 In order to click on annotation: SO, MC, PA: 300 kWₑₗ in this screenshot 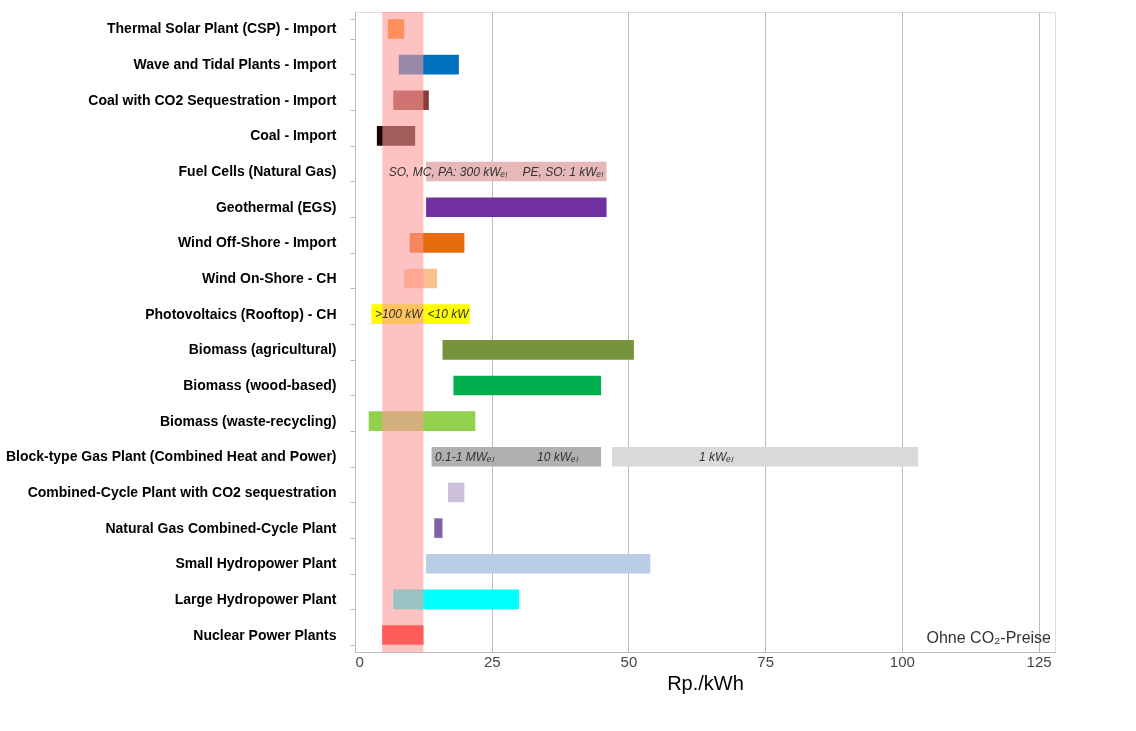, I will do `click(448, 171)`.